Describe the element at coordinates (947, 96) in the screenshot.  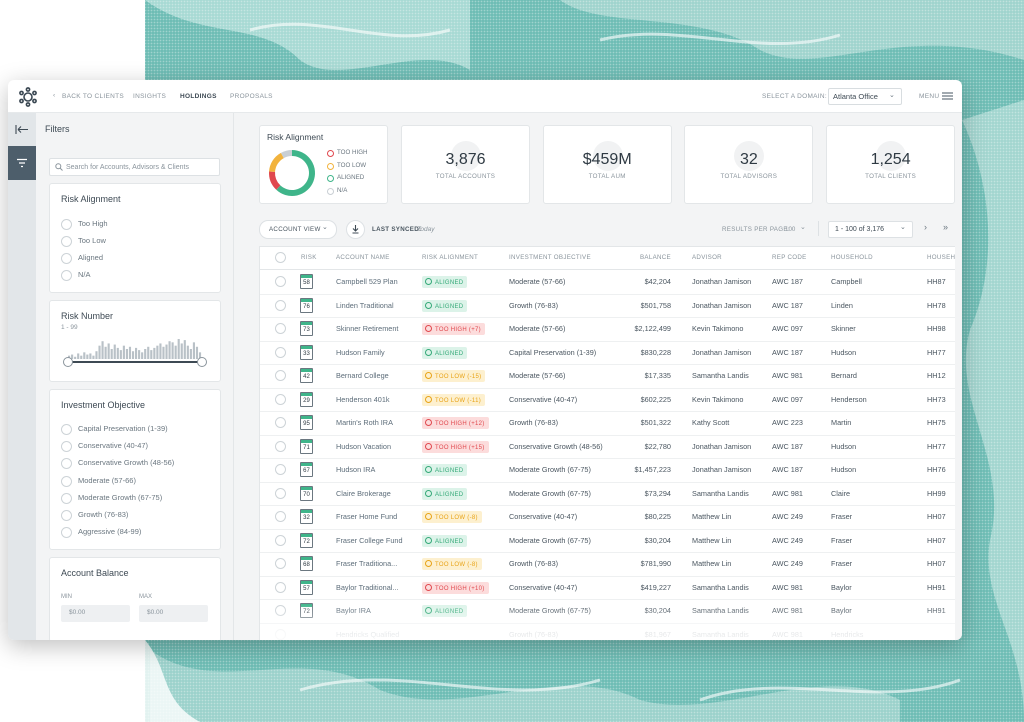
I see `hamburger-icon` at that location.